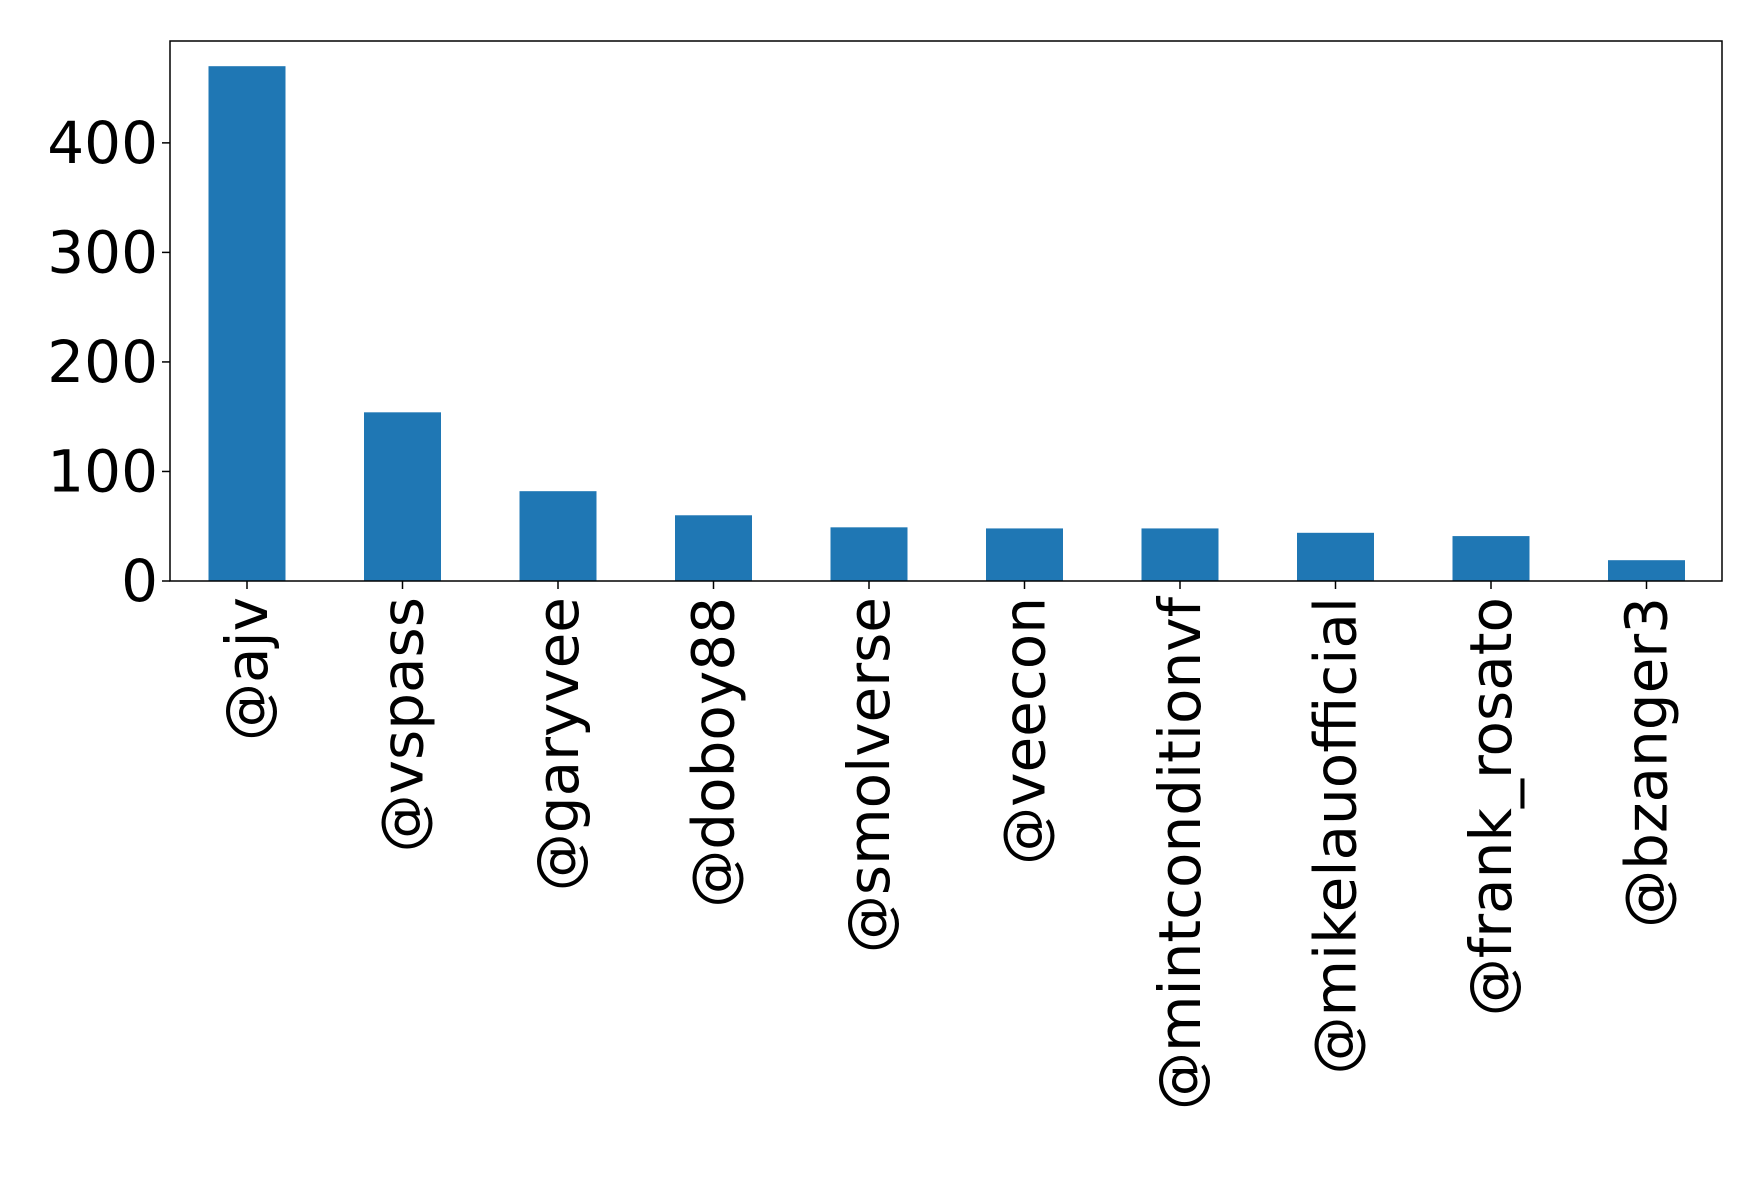 The width and height of the screenshot is (1759, 1186). What do you see at coordinates (1491, 806) in the screenshot?
I see `x-tick-label: @frank_rosato` at bounding box center [1491, 806].